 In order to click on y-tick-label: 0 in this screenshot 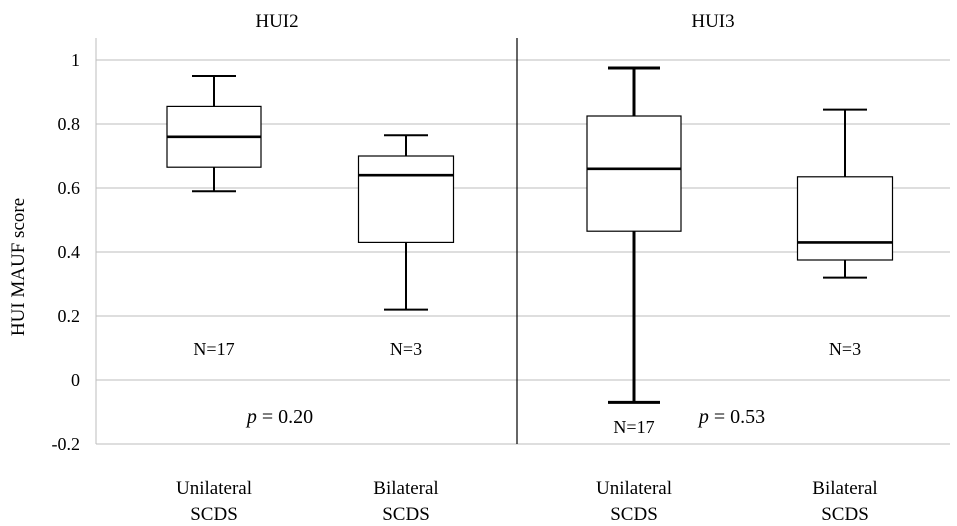, I will do `click(75, 380)`.